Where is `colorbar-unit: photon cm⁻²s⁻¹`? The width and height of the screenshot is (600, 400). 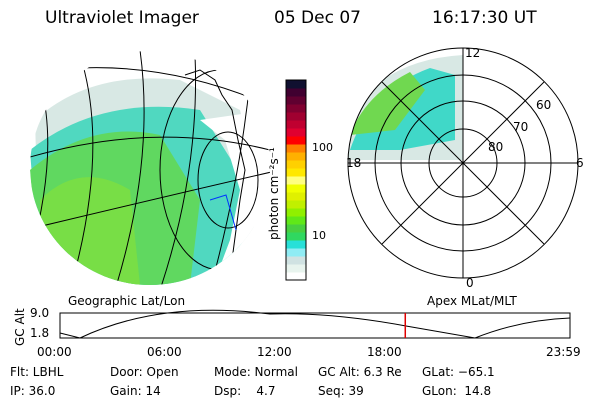
colorbar-unit: photon cm⁻²s⁻¹ is located at coordinates (274, 193).